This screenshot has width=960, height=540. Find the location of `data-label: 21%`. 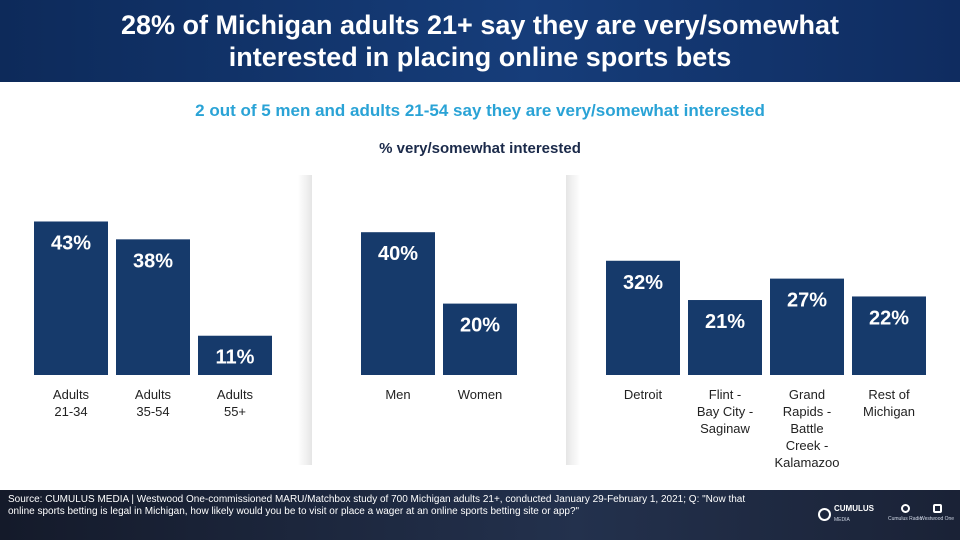

data-label: 21% is located at coordinates (725, 322).